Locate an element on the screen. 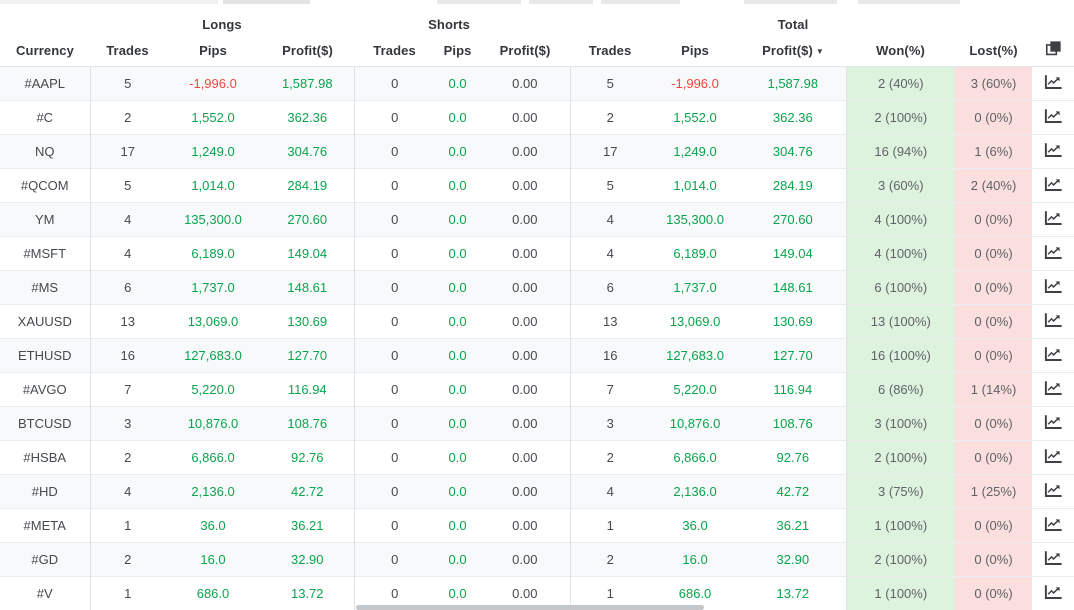  total-trades-cell: 17 is located at coordinates (610, 151).